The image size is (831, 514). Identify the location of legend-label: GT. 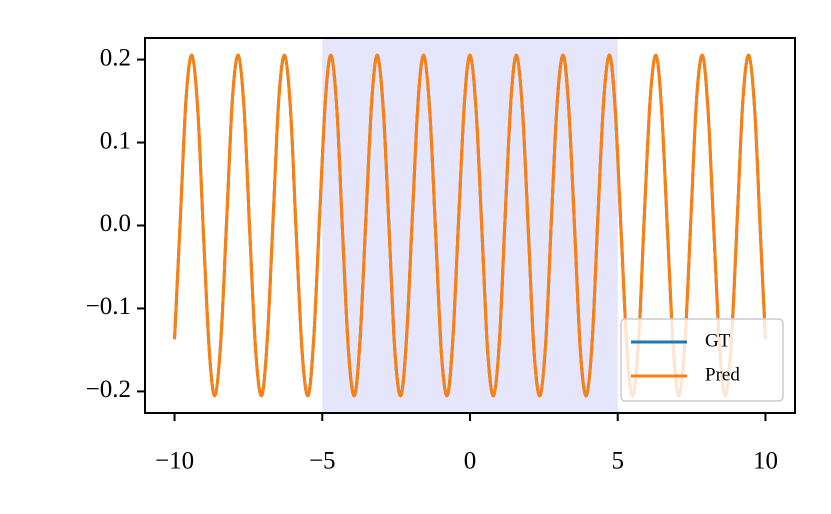
(718, 340).